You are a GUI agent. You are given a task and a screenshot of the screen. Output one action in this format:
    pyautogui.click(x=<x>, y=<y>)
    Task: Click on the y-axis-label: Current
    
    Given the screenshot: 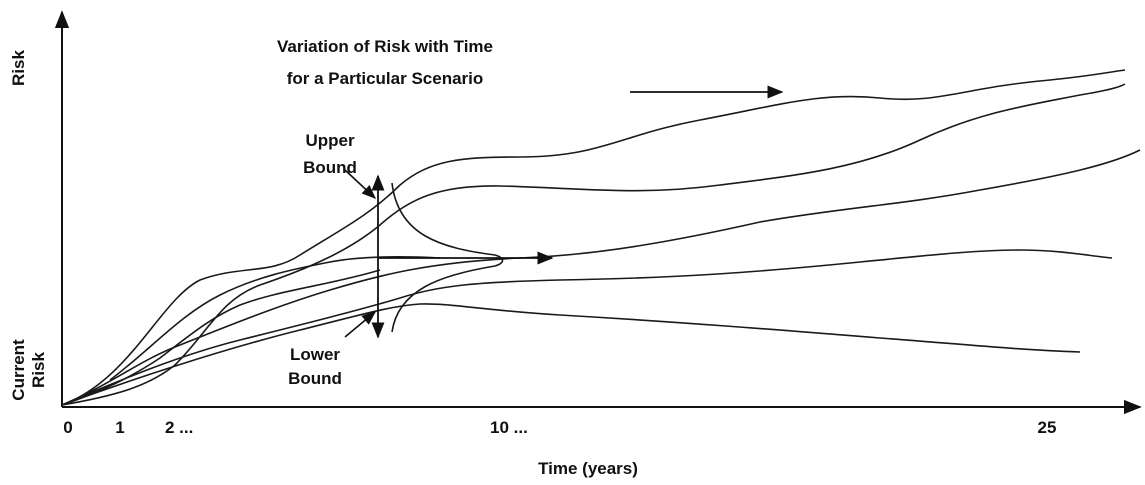 What is the action you would take?
    pyautogui.click(x=18, y=370)
    